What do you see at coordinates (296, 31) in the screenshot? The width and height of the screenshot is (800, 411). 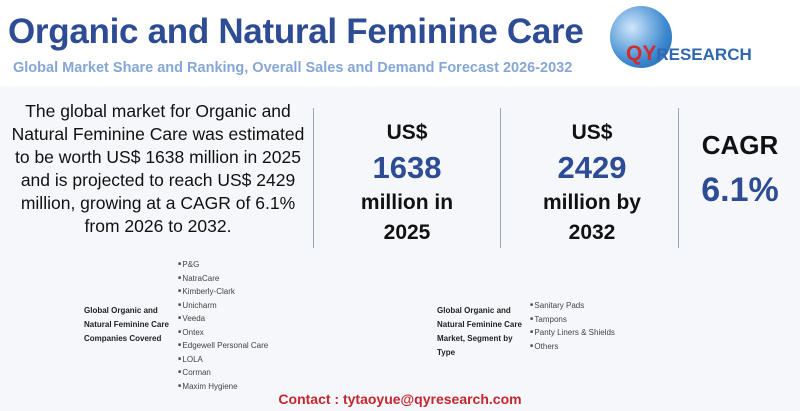 I see `page-title: Organic and Natural Feminine Care` at bounding box center [296, 31].